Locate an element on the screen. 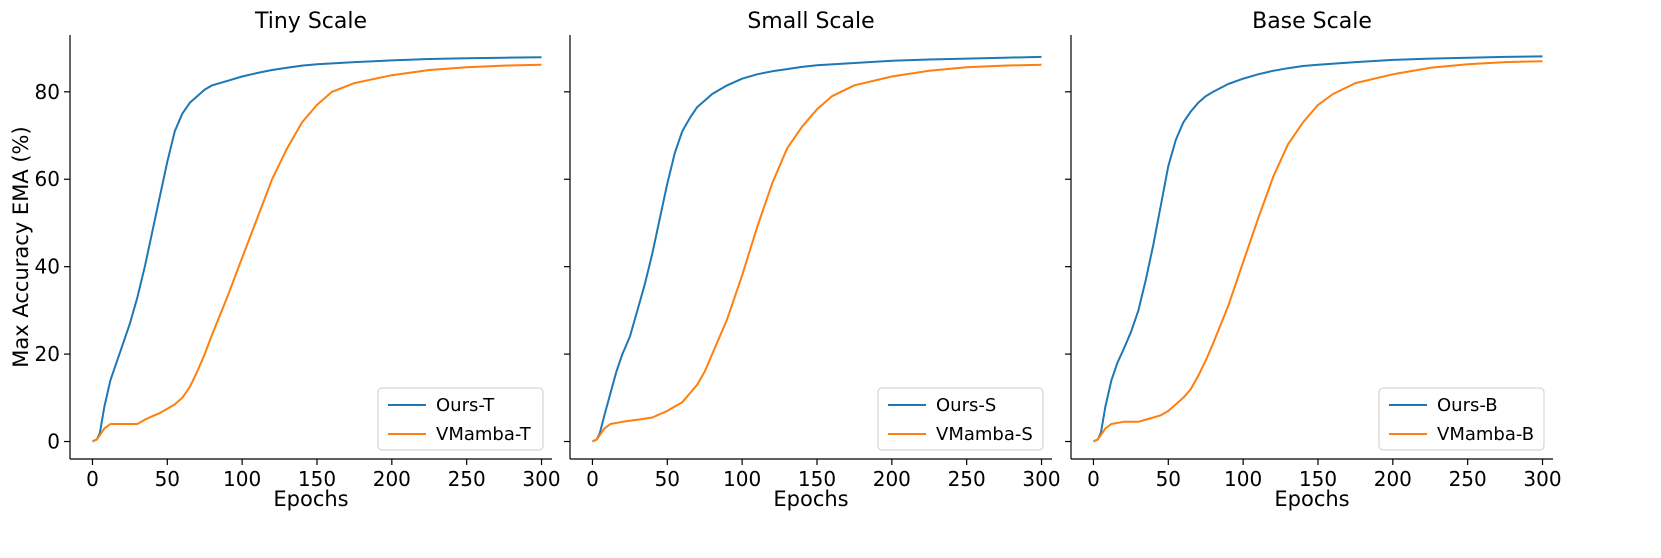 This screenshot has width=1661, height=558. y-tick-label: 20 is located at coordinates (47, 354).